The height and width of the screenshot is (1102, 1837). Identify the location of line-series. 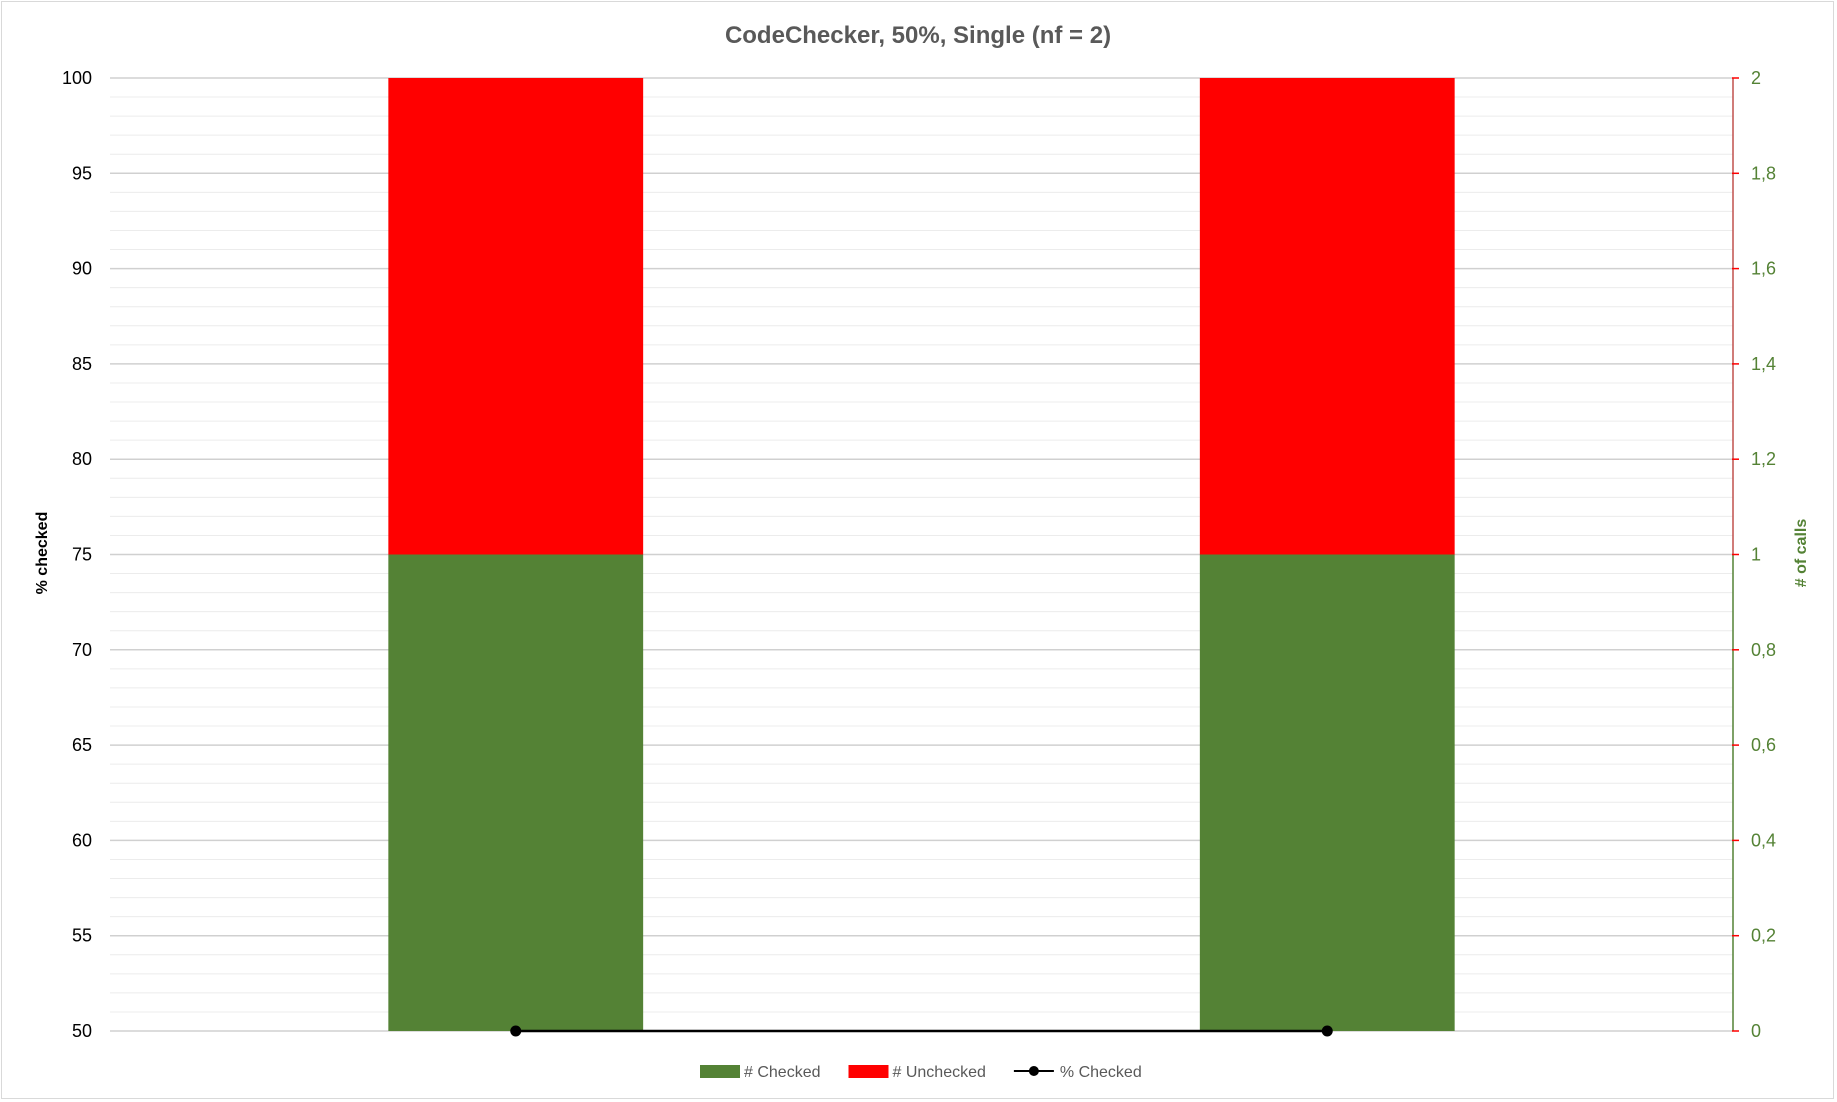
(921, 1031).